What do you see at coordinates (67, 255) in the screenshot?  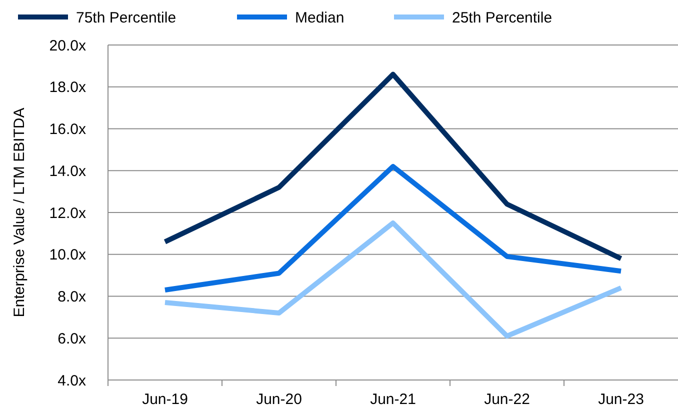 I see `y-tick-label: 10.0x` at bounding box center [67, 255].